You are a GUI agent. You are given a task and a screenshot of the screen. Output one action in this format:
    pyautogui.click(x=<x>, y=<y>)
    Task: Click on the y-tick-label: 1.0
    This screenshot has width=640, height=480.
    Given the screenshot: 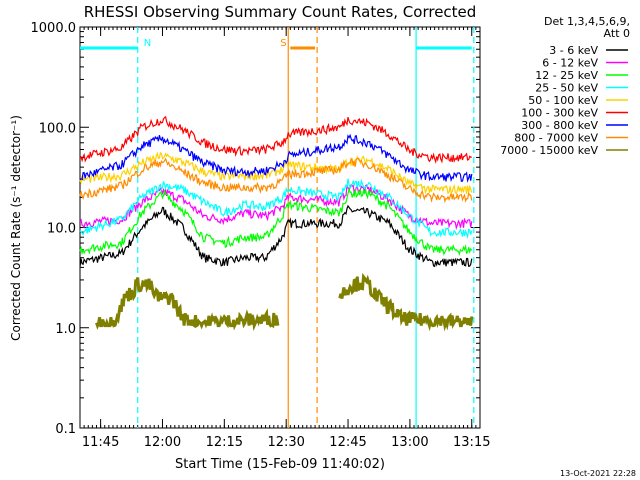 What is the action you would take?
    pyautogui.click(x=65, y=329)
    